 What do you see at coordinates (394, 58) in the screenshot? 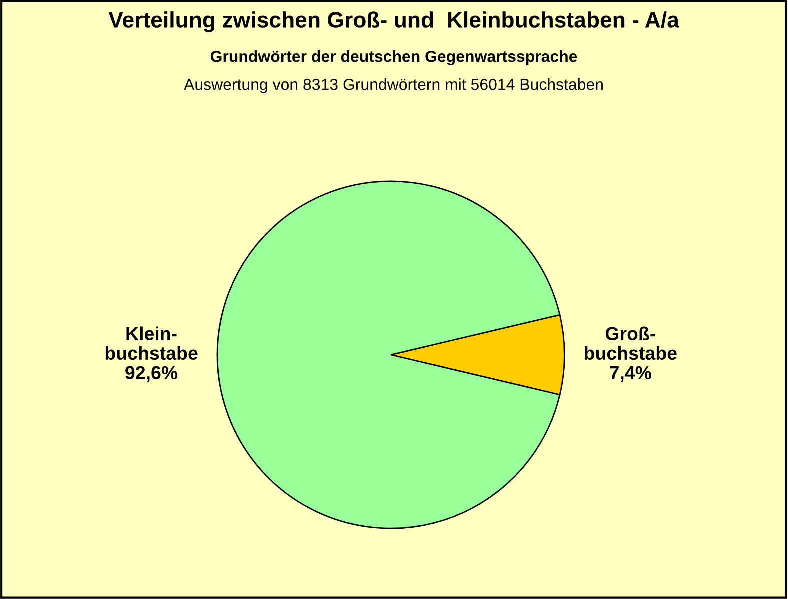
I see `chart-subtitle: Grundwörter der deutschen Gegenwartssprache` at bounding box center [394, 58].